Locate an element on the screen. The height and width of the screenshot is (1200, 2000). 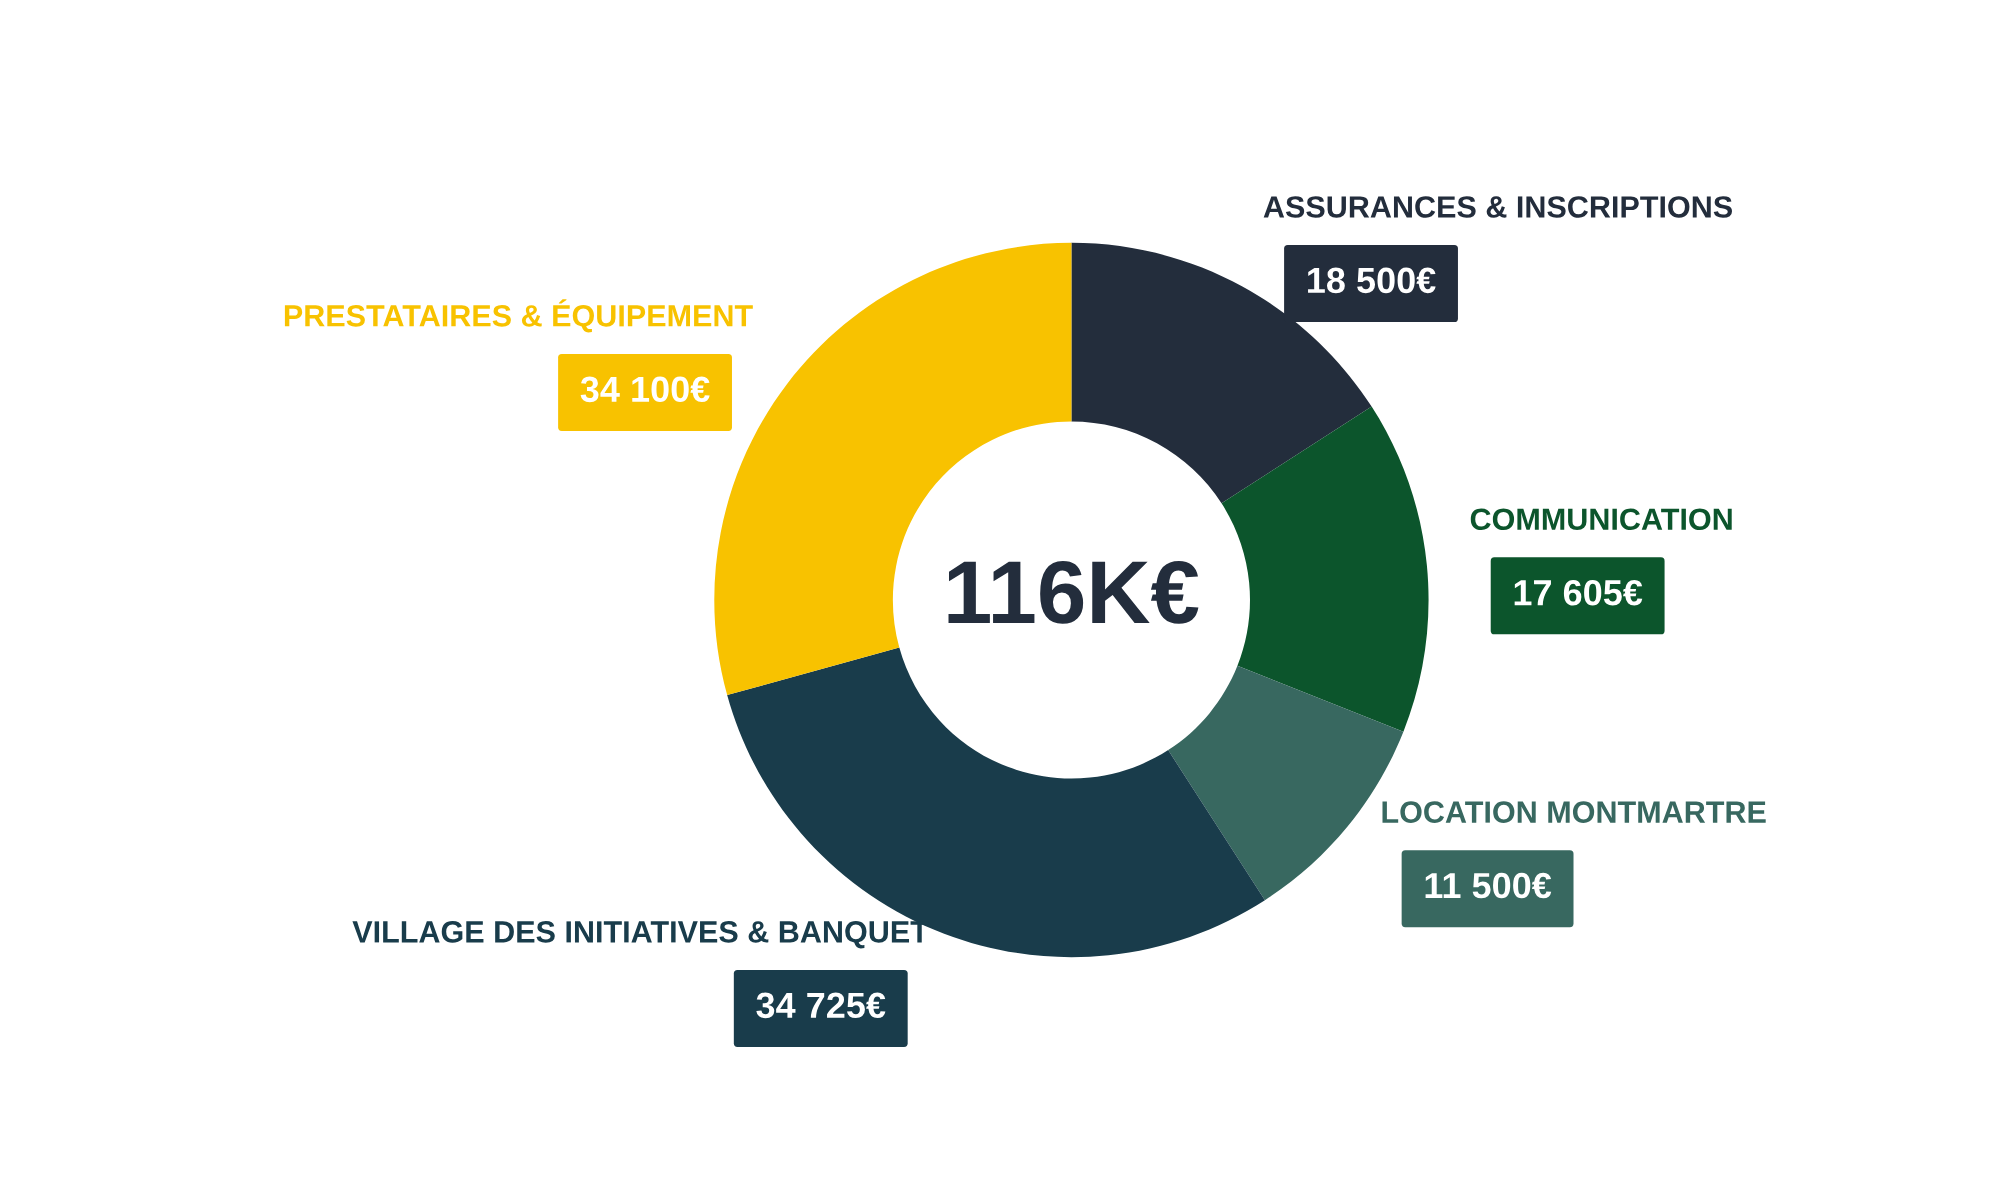
slice-label: LOCATION MONTMARTRE is located at coordinates (1574, 812).